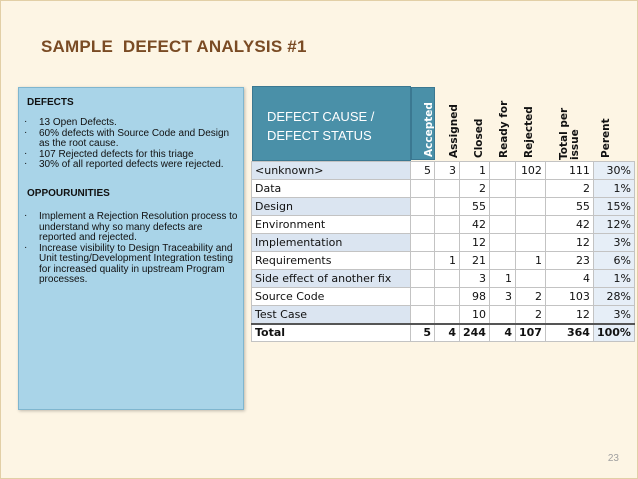 This screenshot has width=638, height=479. What do you see at coordinates (474, 296) in the screenshot?
I see `cell: 98` at bounding box center [474, 296].